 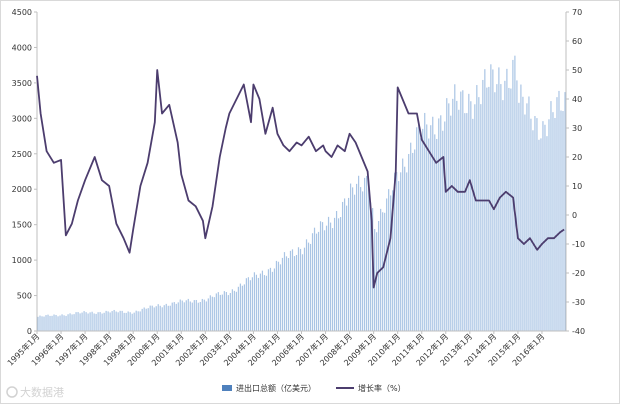 What do you see at coordinates (22, 118) in the screenshot?
I see `y-left-tick-label: 3000` at bounding box center [22, 118].